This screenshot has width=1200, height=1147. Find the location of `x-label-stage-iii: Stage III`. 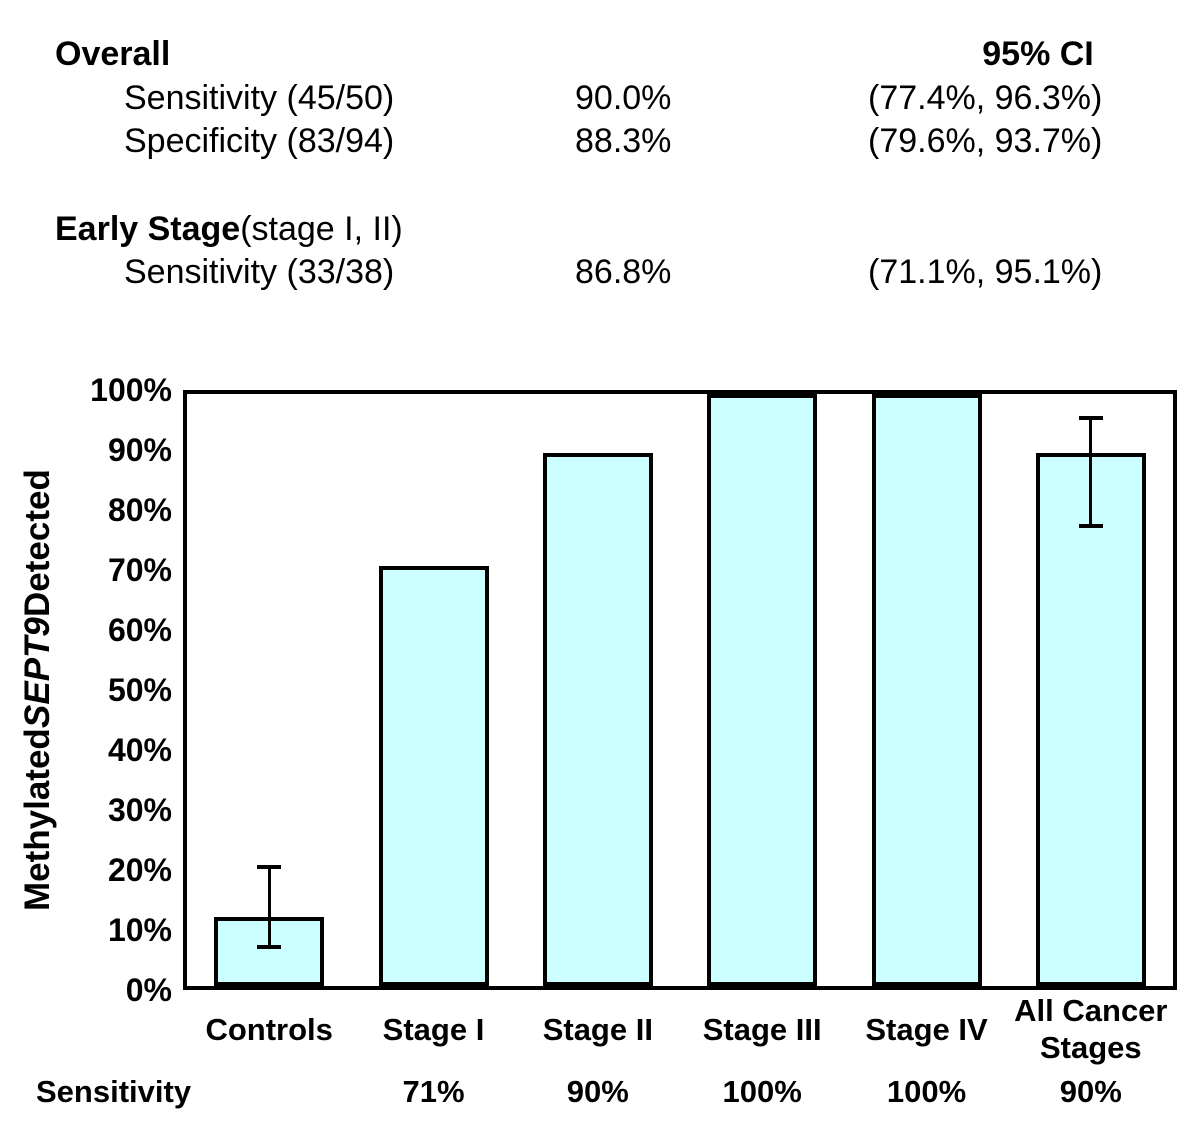

x-label-stage-iii: Stage III is located at coordinates (762, 1029).